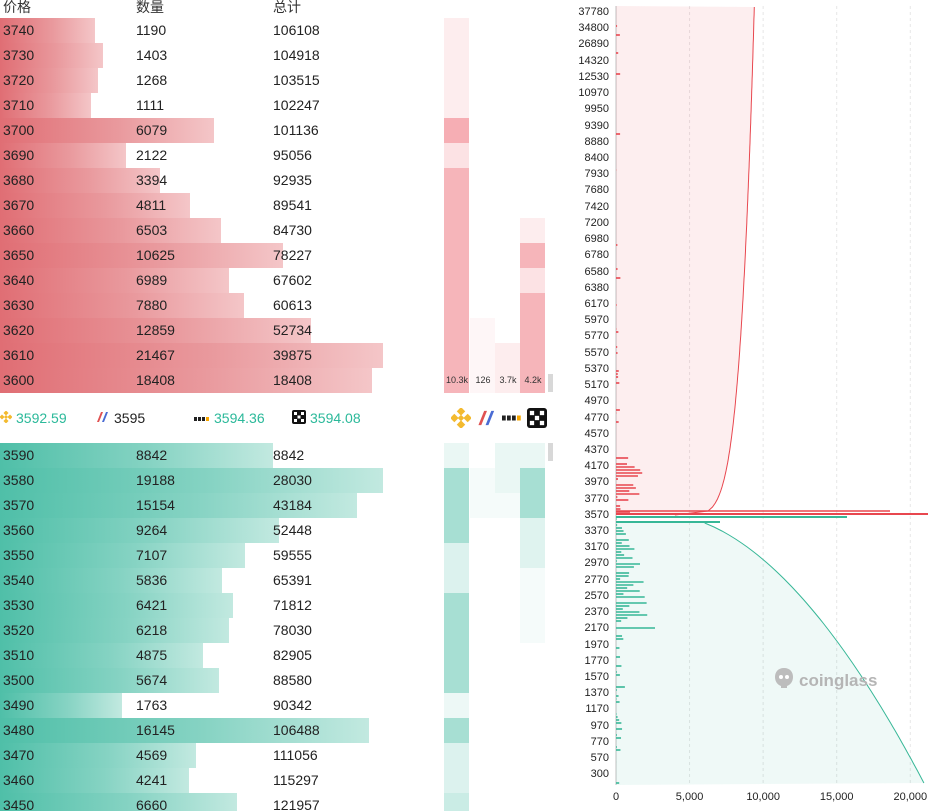  Describe the element at coordinates (19, 230) in the screenshot. I see `ask-price: 3660` at that location.